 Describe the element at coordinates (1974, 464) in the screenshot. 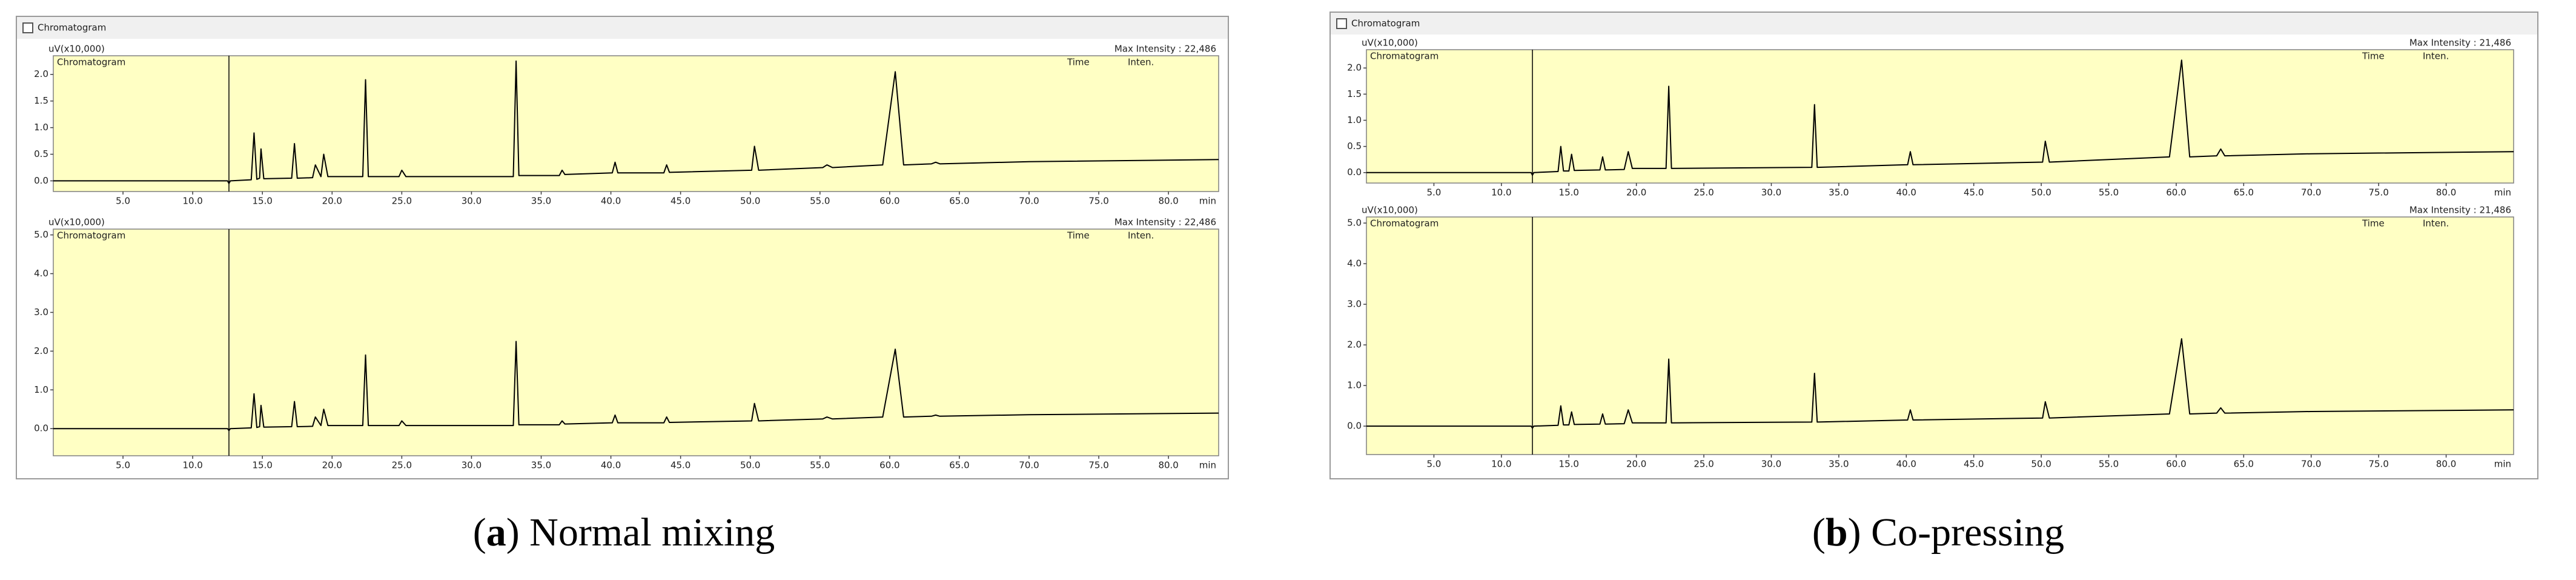

I see `x-tick-label: 45.0` at that location.